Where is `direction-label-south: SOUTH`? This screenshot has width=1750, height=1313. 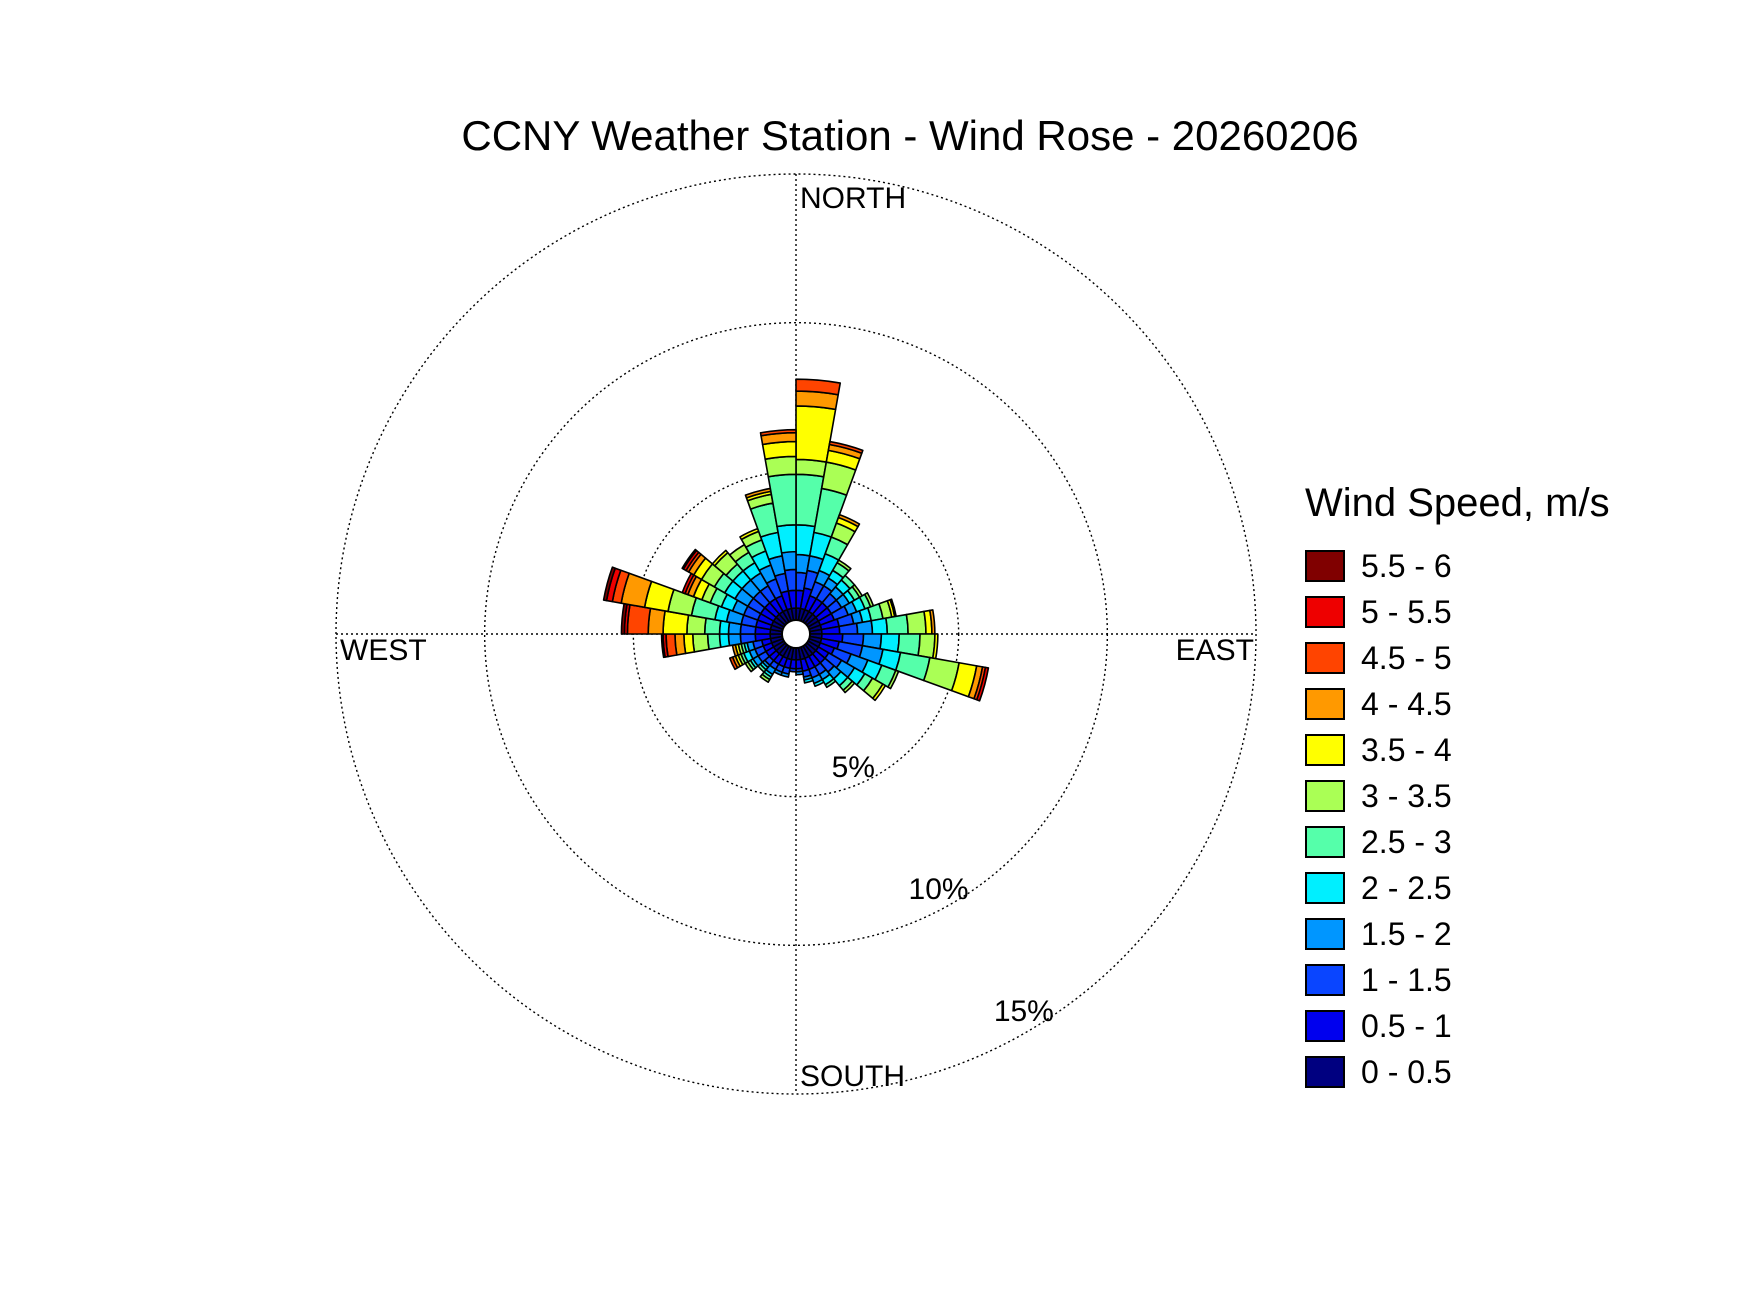
direction-label-south: SOUTH is located at coordinates (852, 1076).